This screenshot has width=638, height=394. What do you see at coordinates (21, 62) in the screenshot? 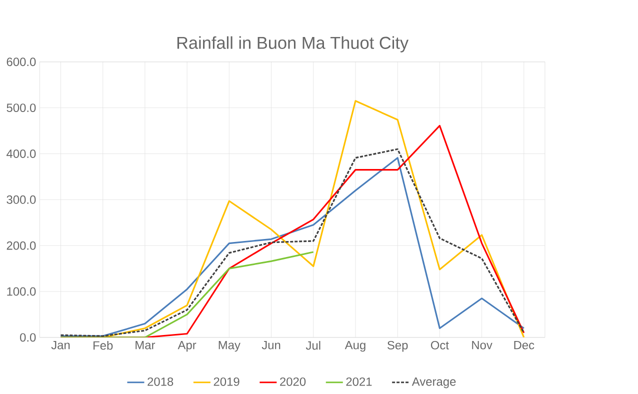
I see `y-tick-label: 600.0` at bounding box center [21, 62].